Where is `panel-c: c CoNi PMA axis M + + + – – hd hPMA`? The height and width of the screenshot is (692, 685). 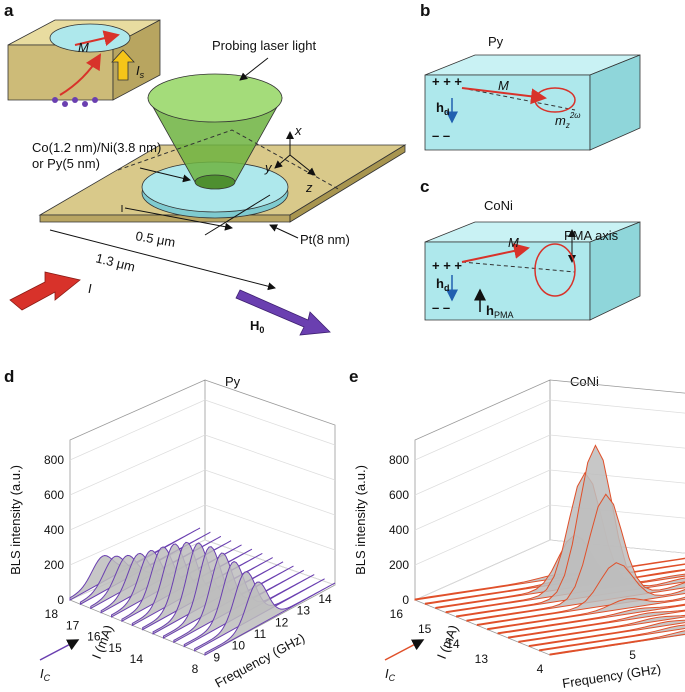
panel-c: c CoNi PMA axis M + + + – – hd hPMA is located at coordinates (530, 249).